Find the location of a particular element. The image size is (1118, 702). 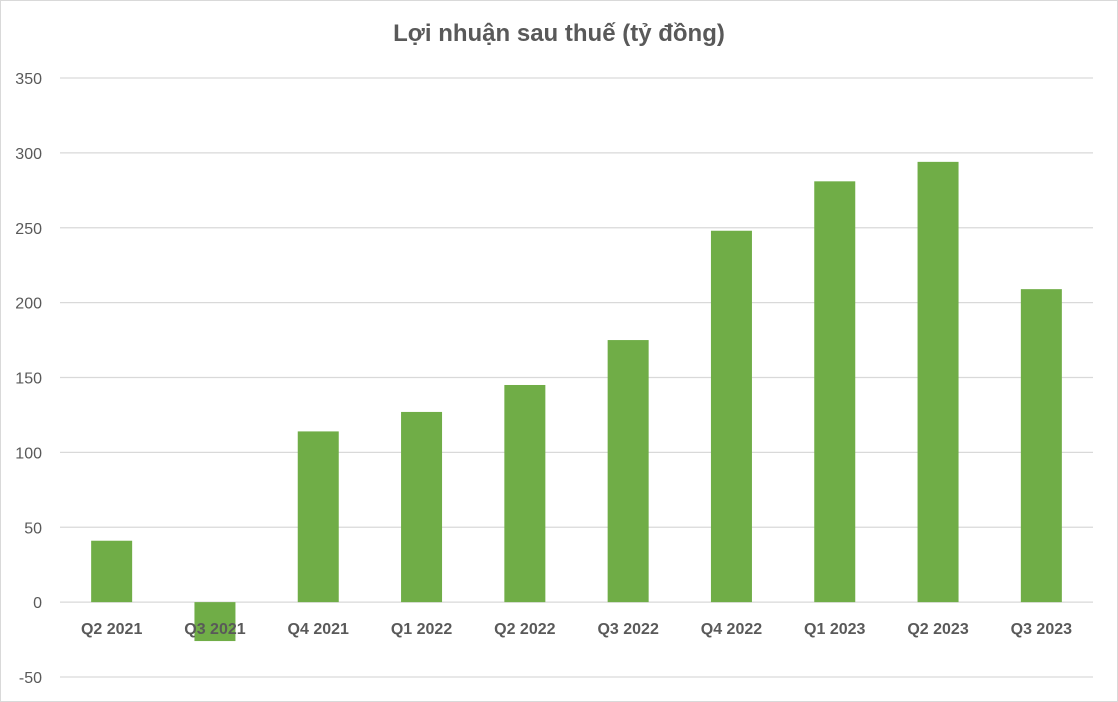

bar-q2-2021 is located at coordinates (112, 571).